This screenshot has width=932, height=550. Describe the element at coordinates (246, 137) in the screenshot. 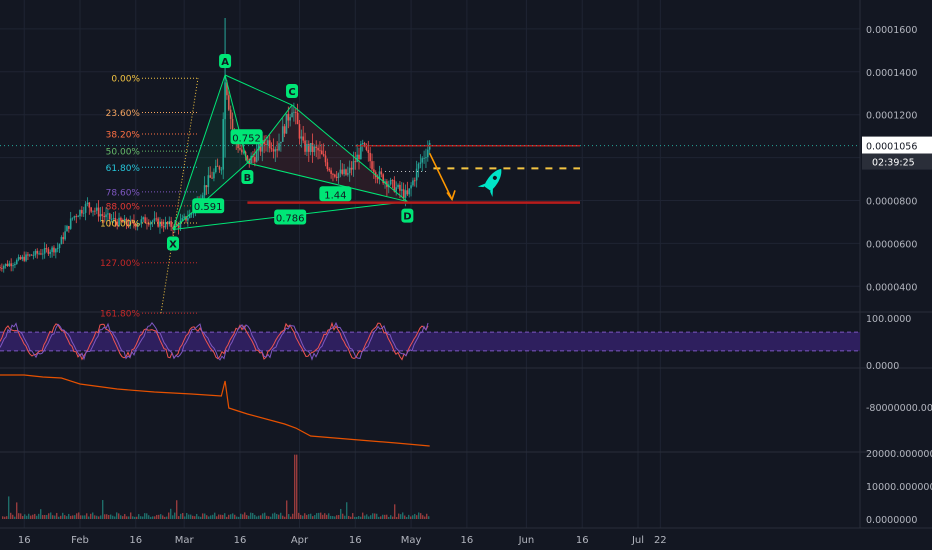

I see `ratio-badge: 0.752` at that location.